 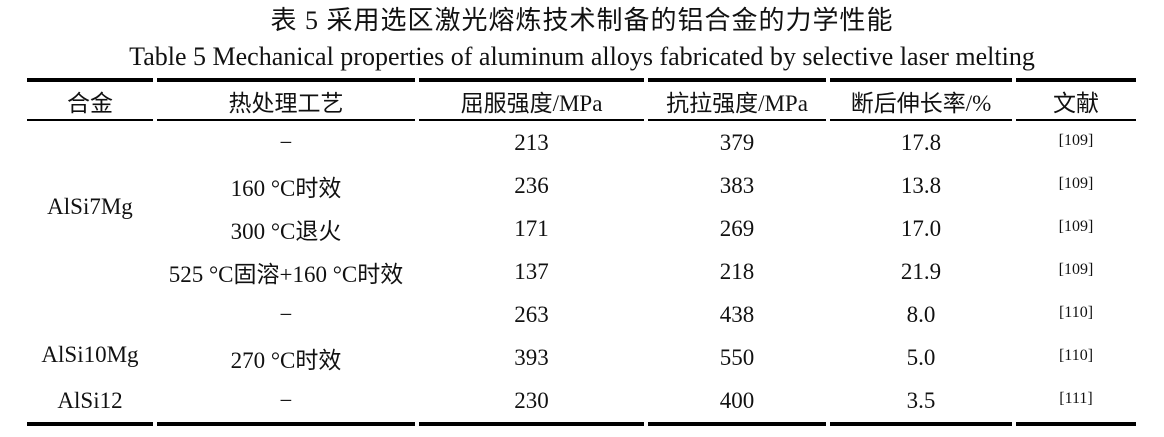 I want to click on elongation-cell: 3.5, so click(x=921, y=402).